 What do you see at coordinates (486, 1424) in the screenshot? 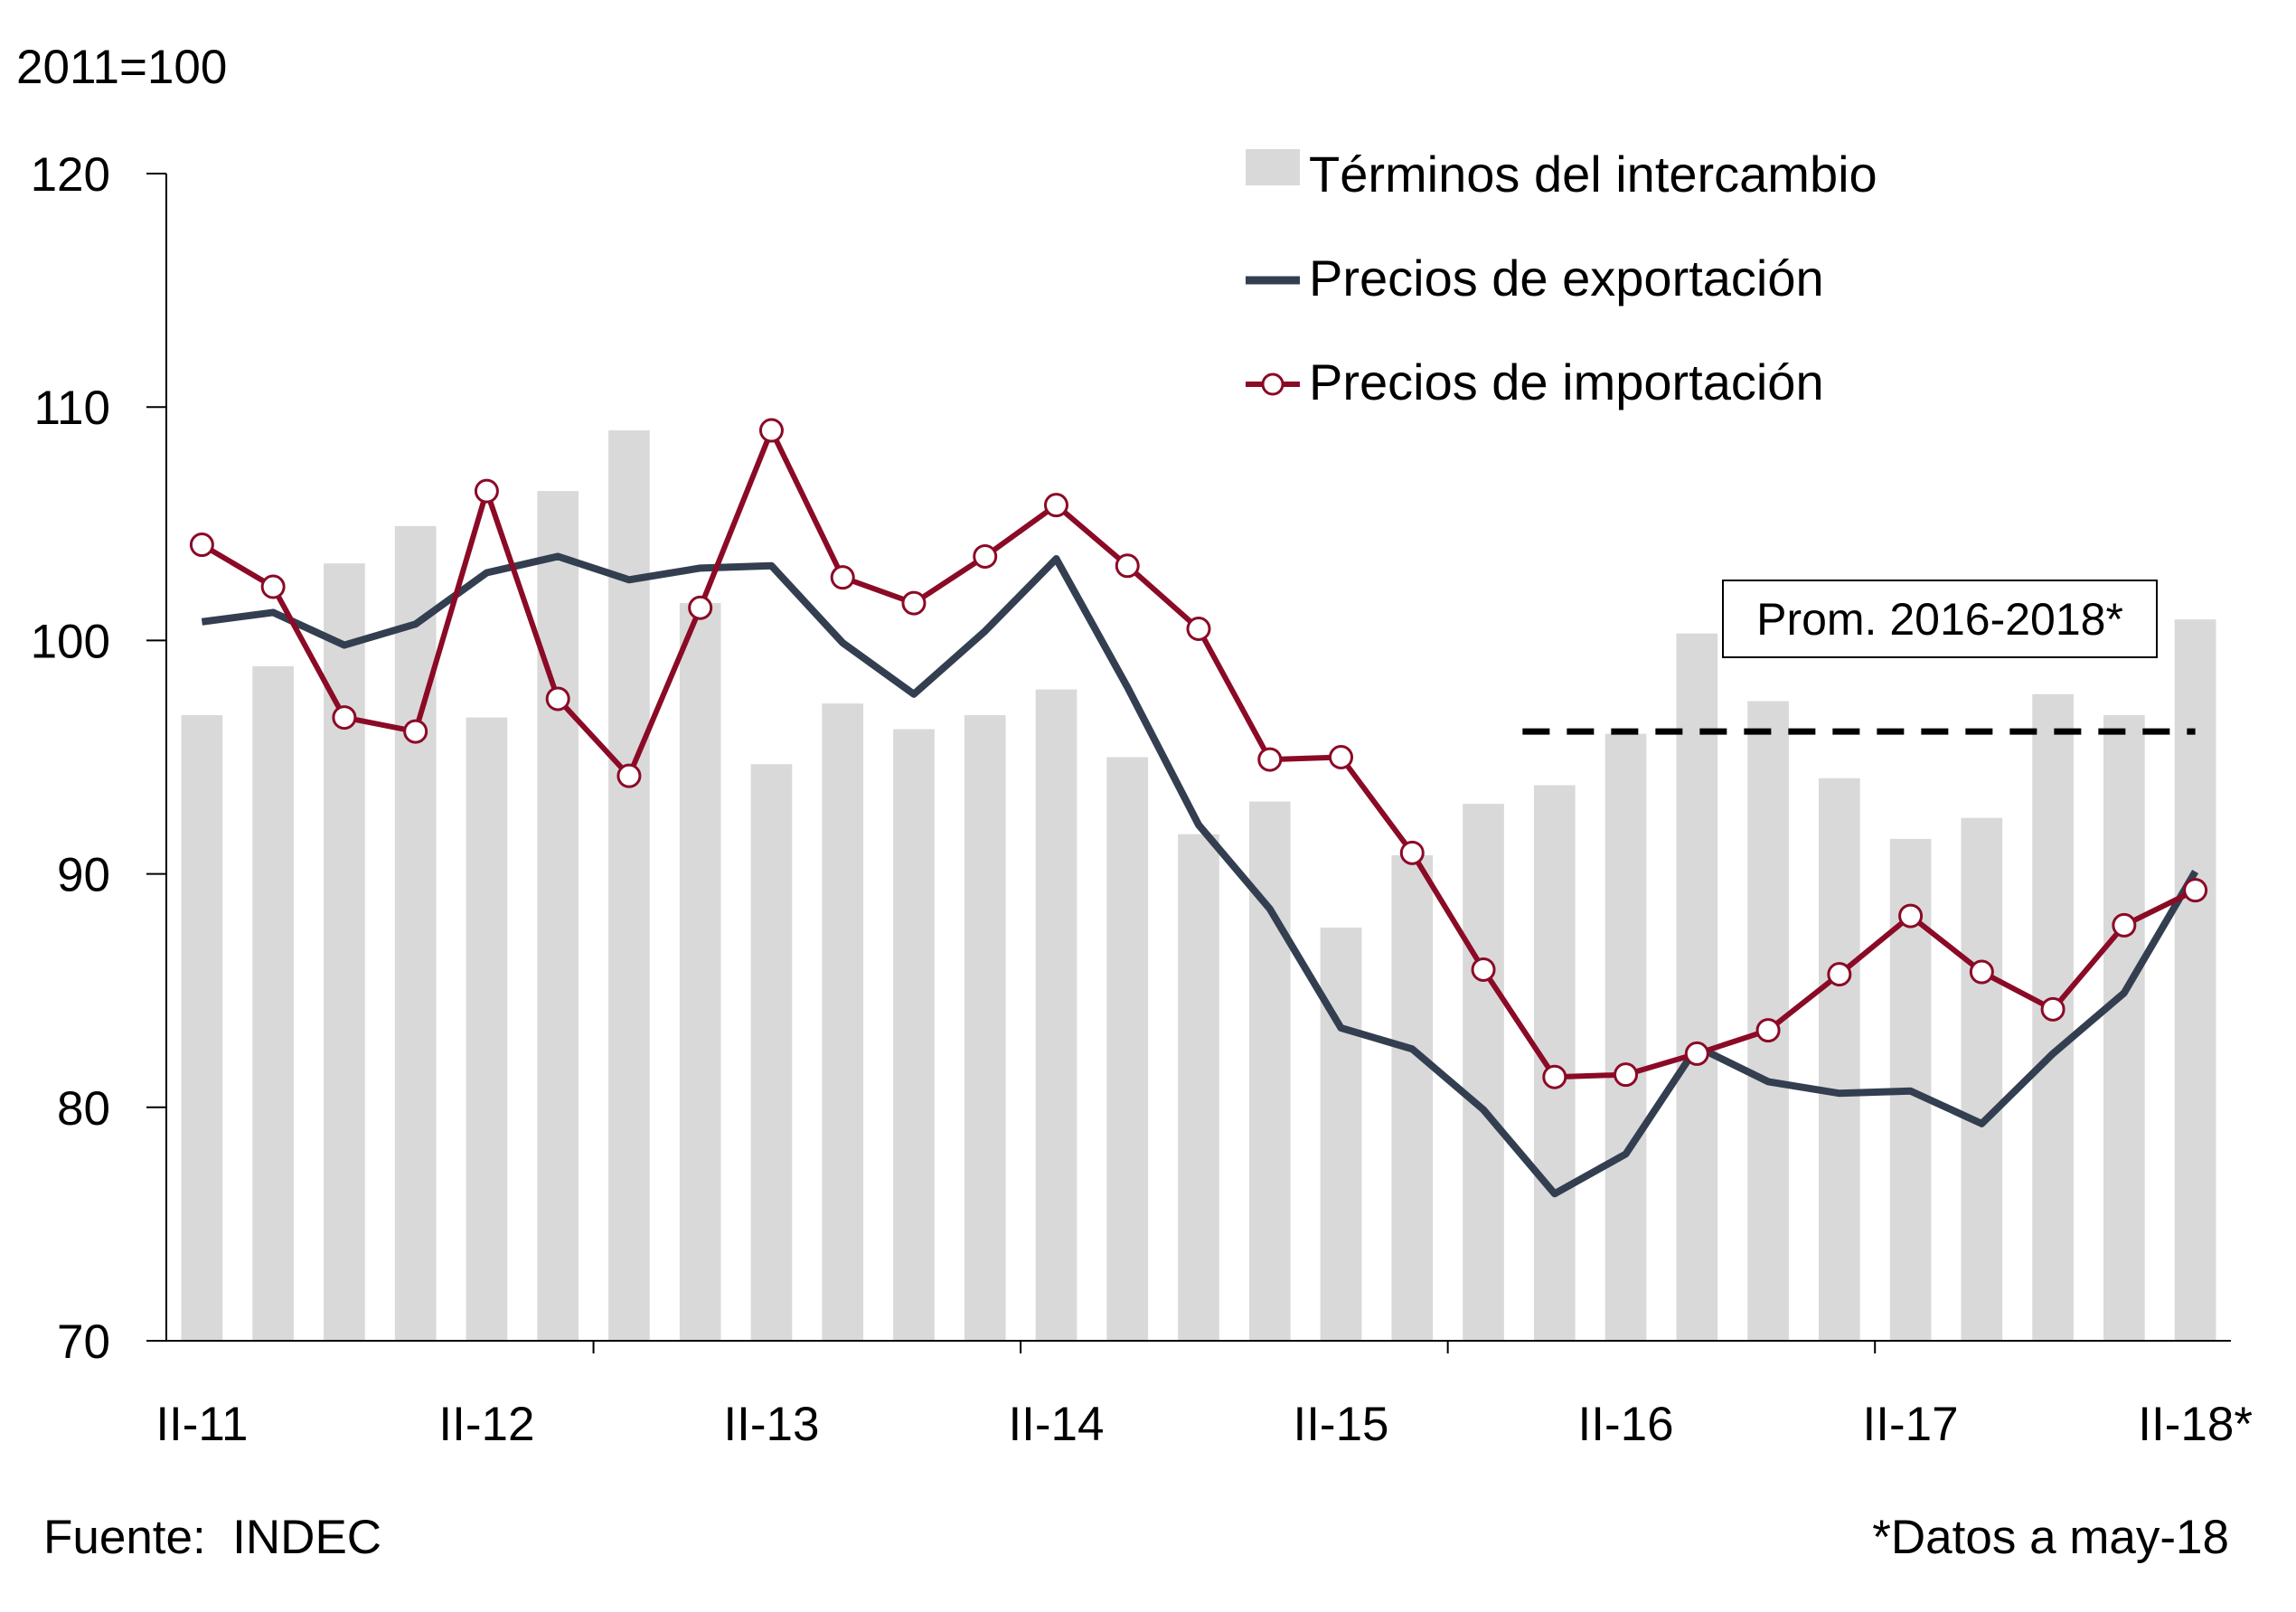
I see `x-tick-label-1: II-12` at bounding box center [486, 1424].